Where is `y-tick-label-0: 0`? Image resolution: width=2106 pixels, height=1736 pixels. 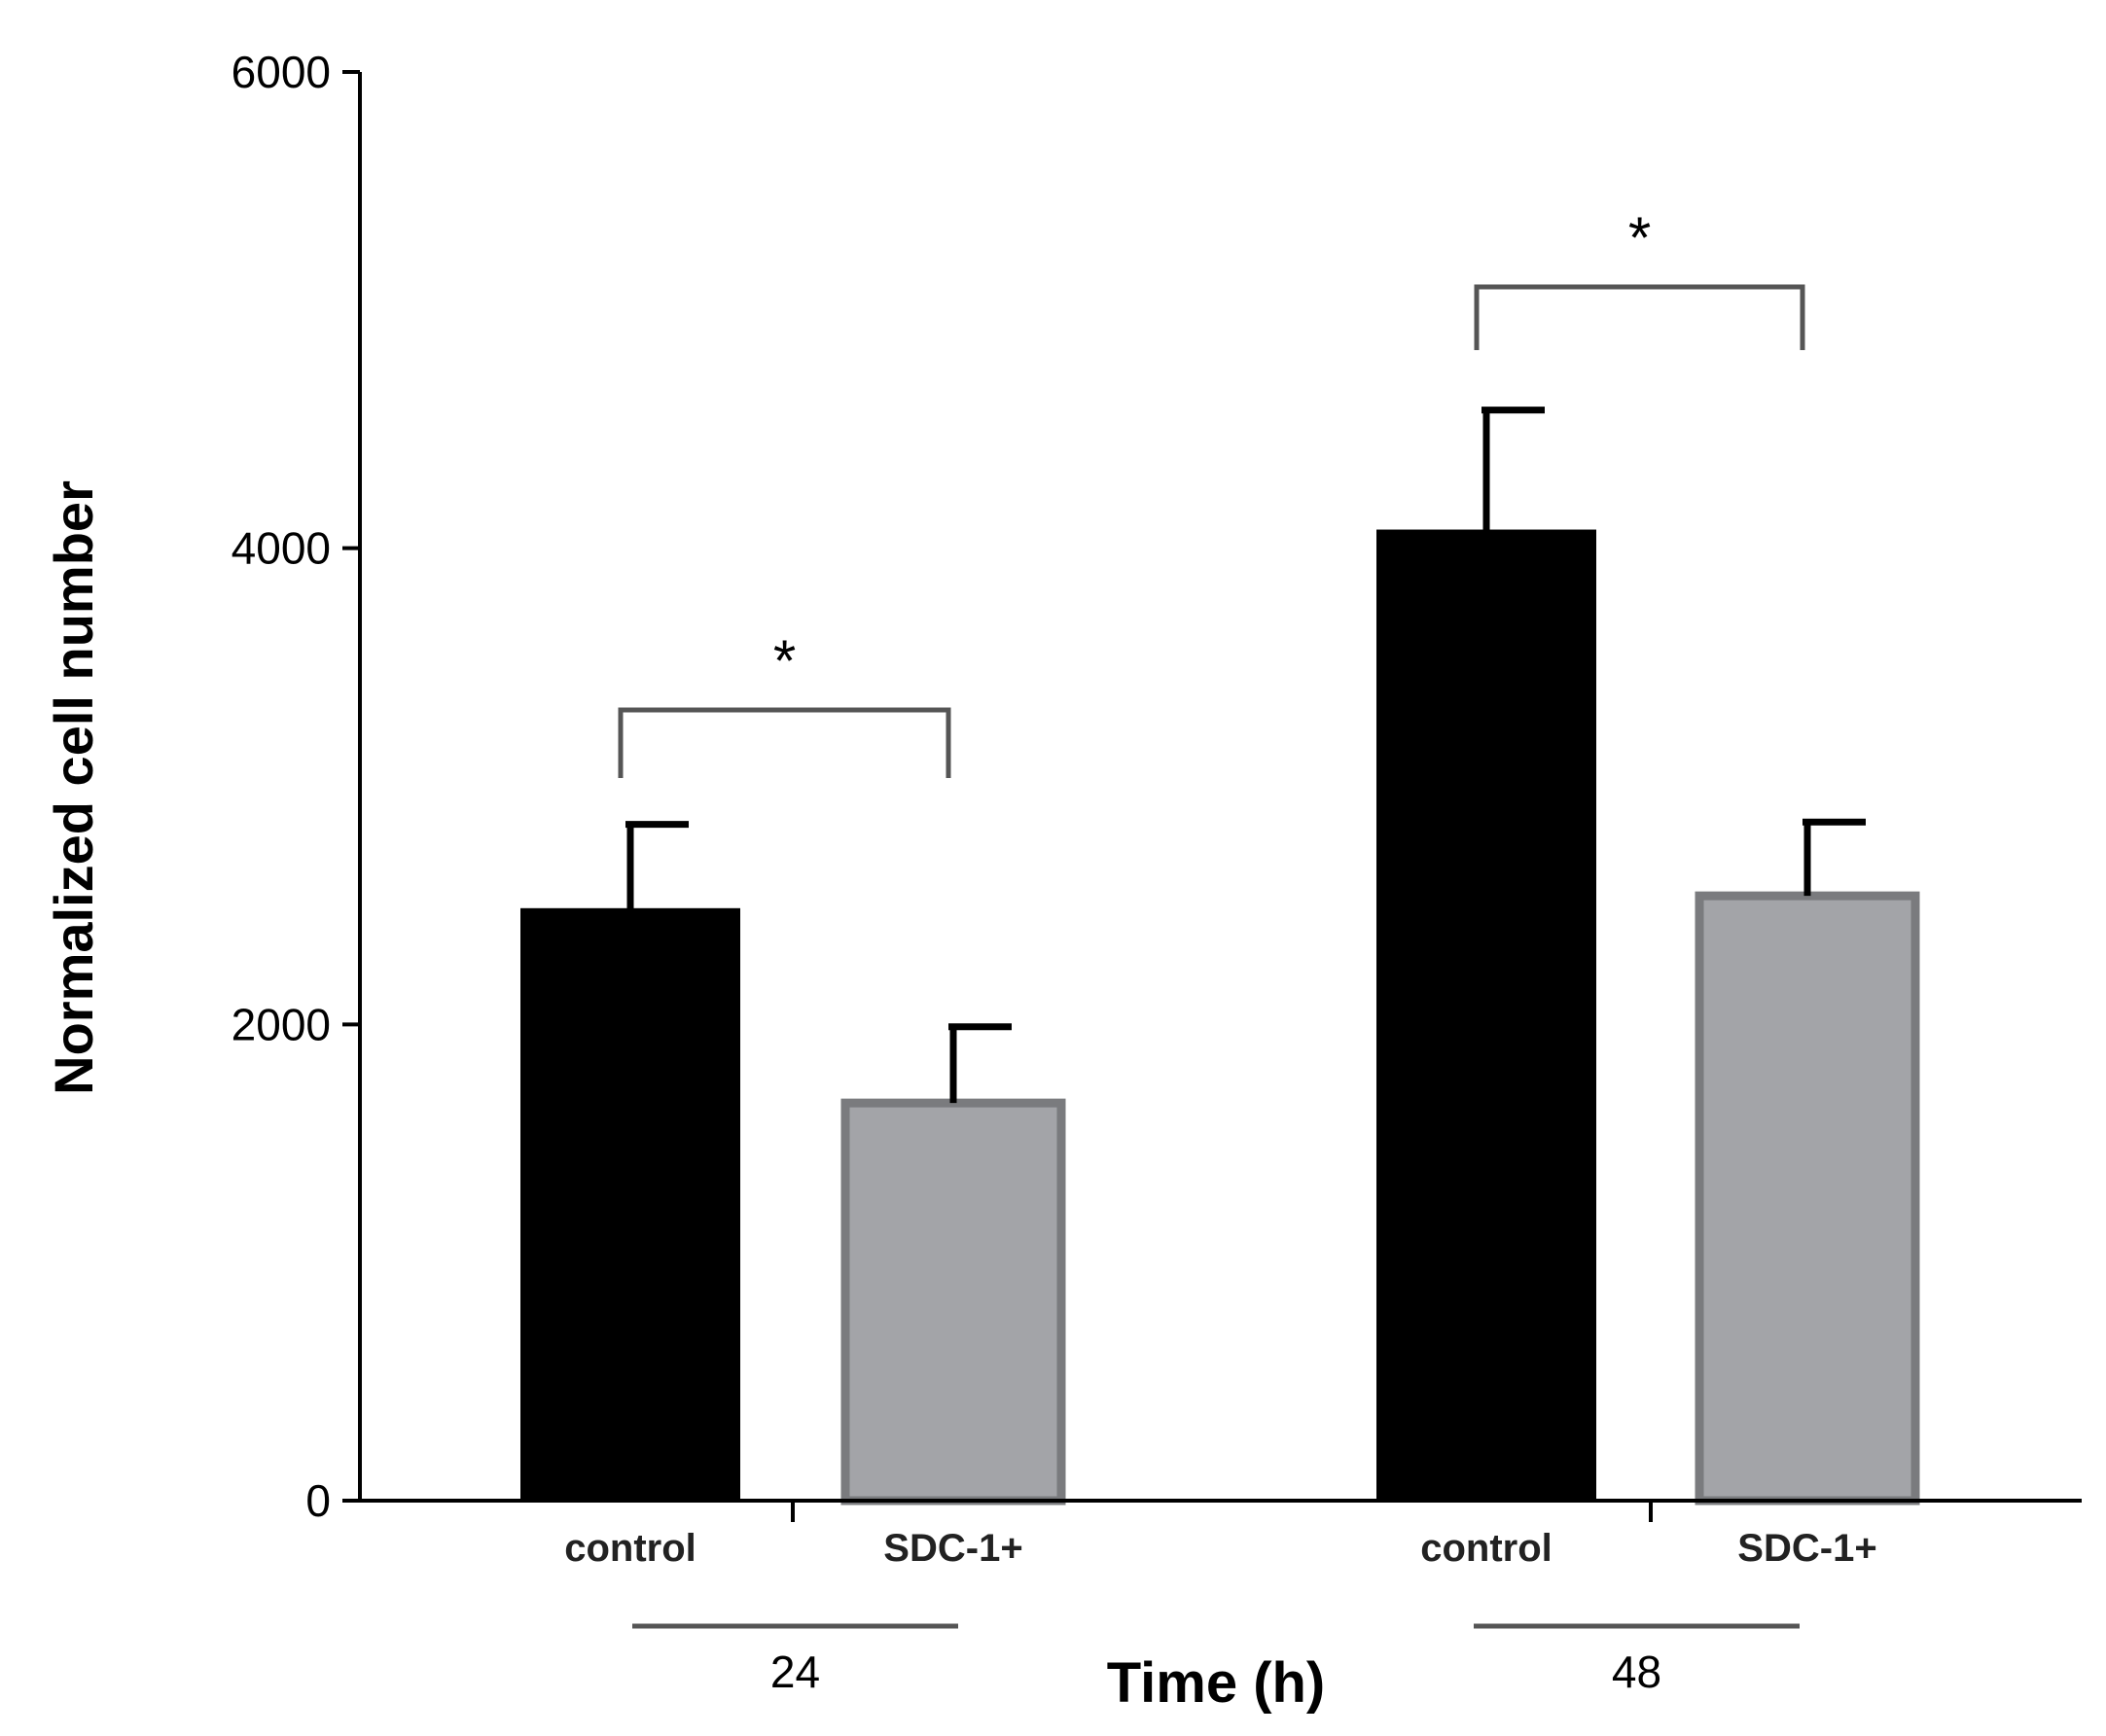
y-tick-label-0: 0 is located at coordinates (318, 1501).